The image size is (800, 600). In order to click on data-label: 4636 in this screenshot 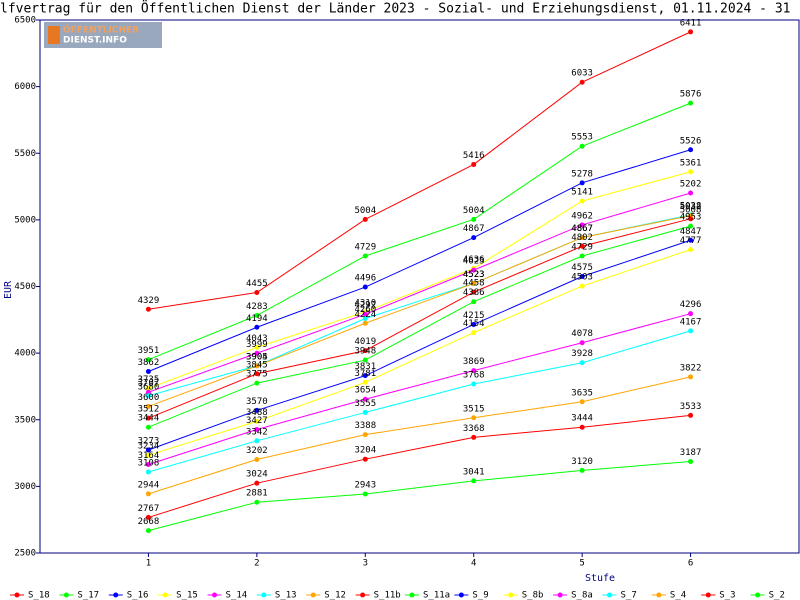, I will do `click(474, 260)`.